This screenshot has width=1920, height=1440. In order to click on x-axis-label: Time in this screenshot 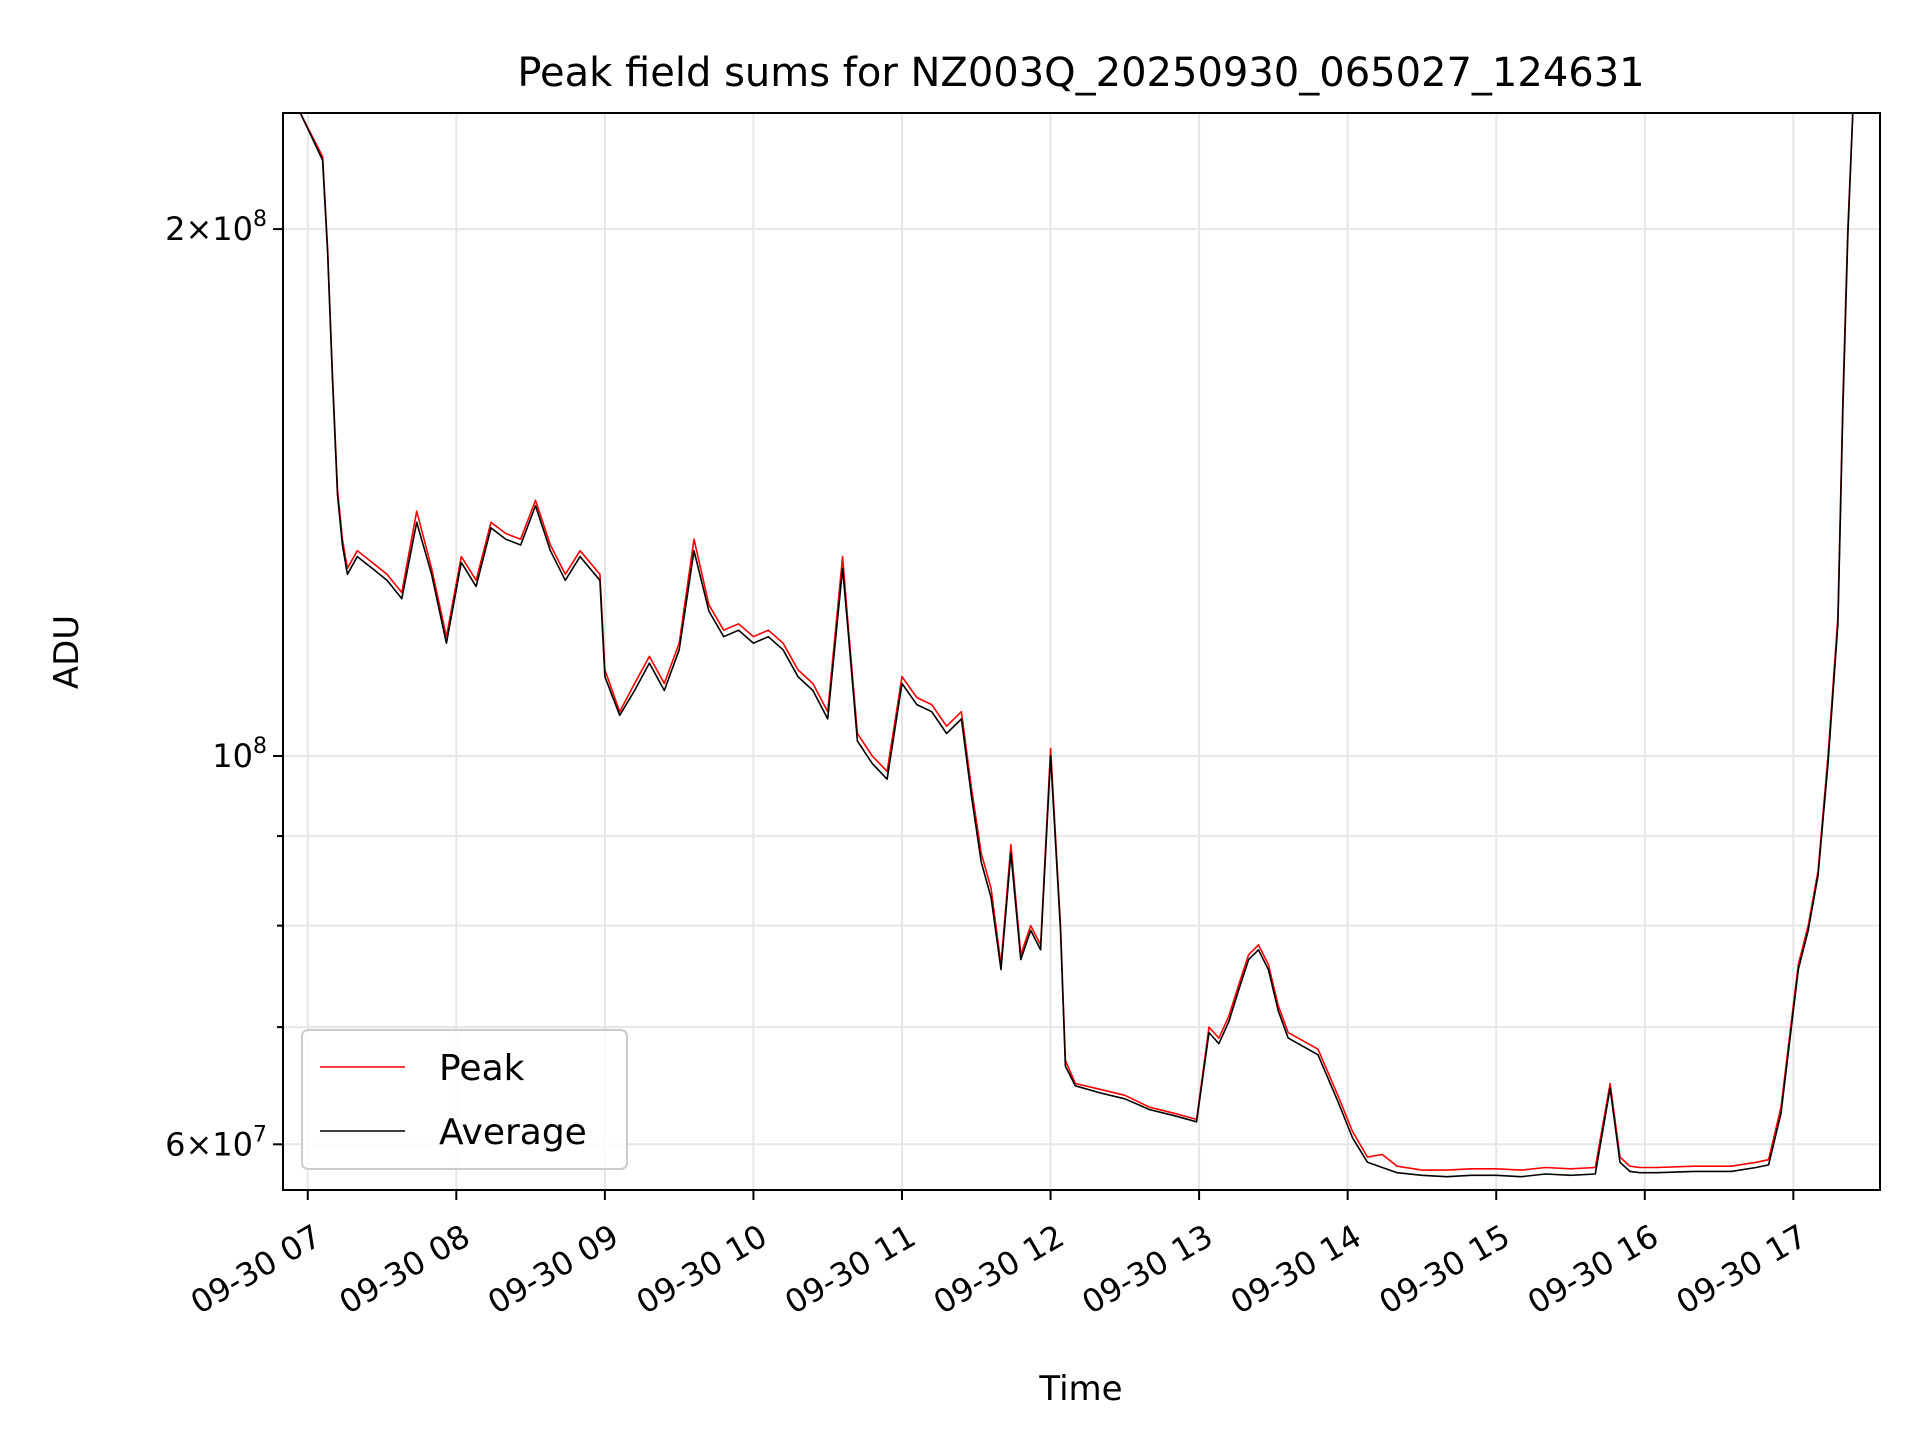, I will do `click(1080, 1389)`.